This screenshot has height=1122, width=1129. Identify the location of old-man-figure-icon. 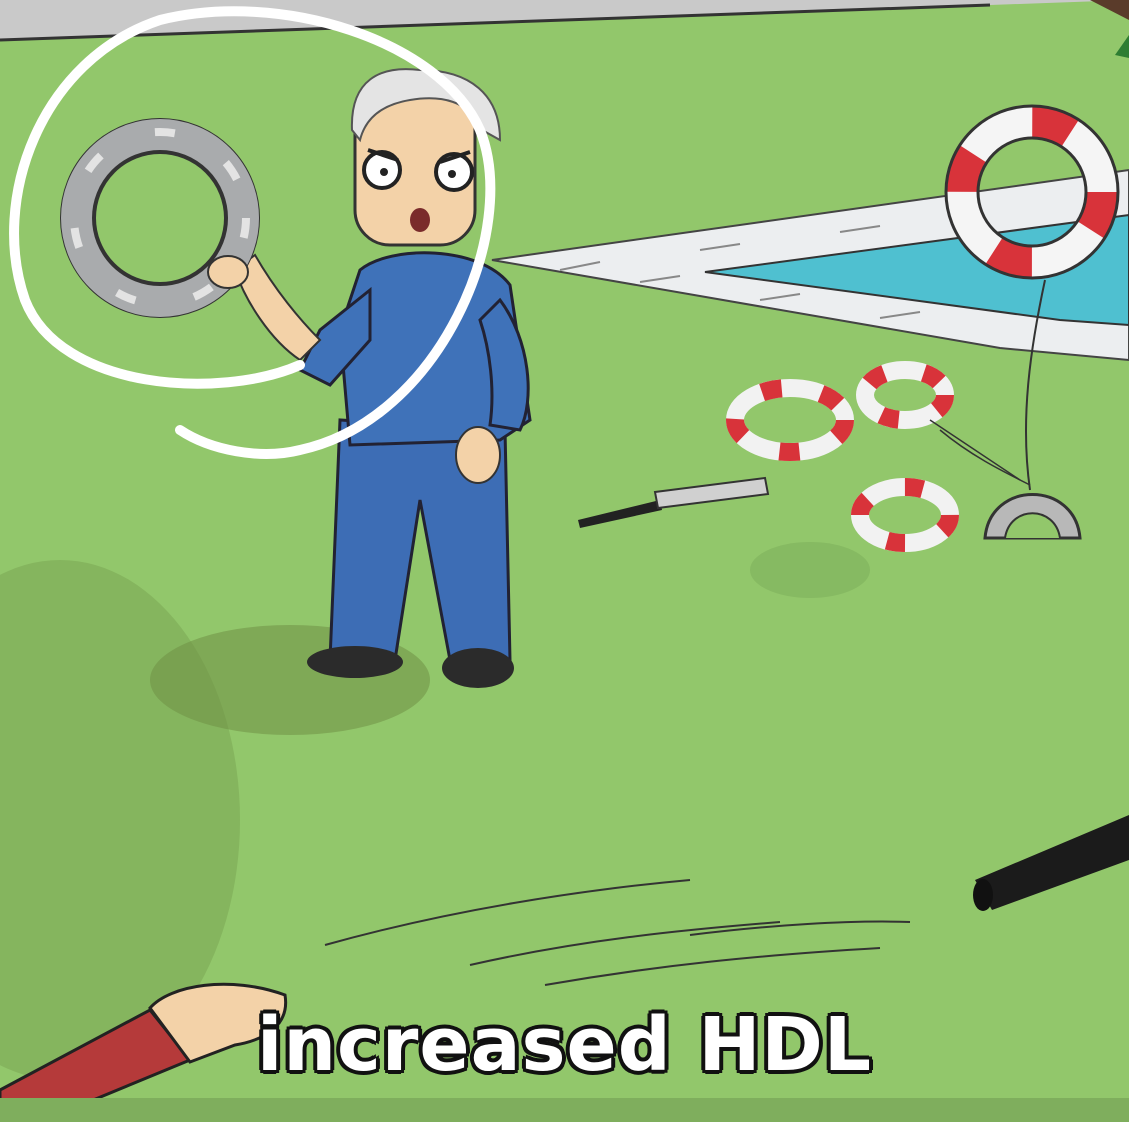
(382, 378).